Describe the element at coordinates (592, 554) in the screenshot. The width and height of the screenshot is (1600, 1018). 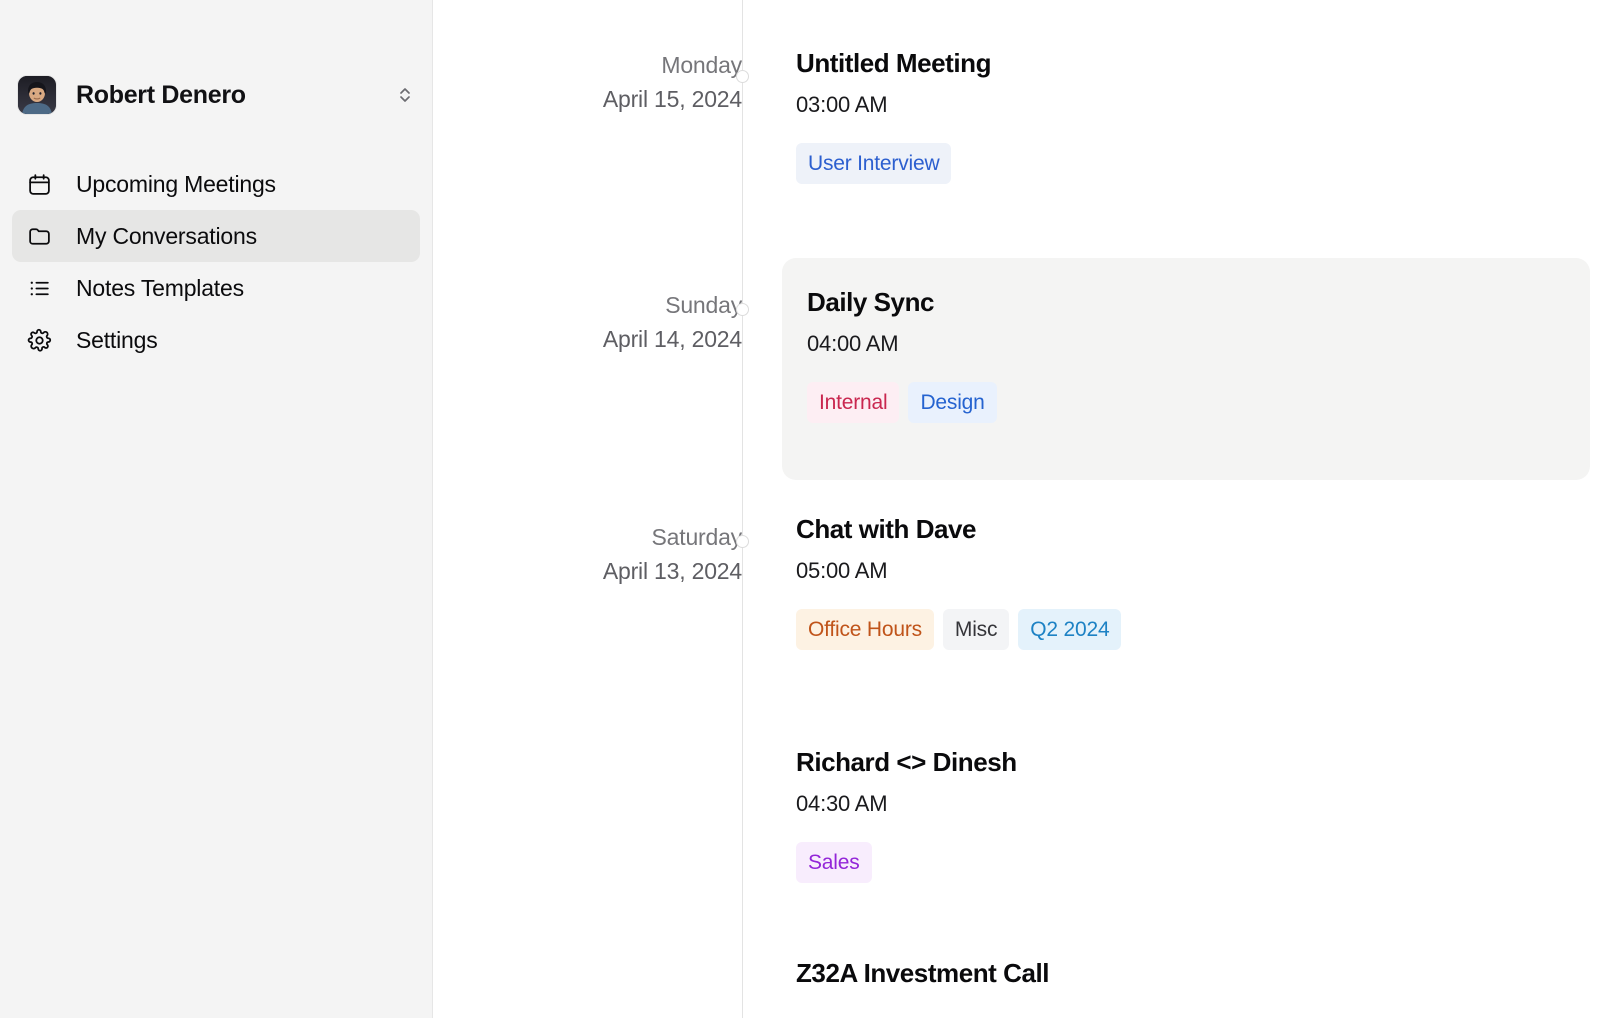
I see `timeline-date: Saturday April 13, 2024` at that location.